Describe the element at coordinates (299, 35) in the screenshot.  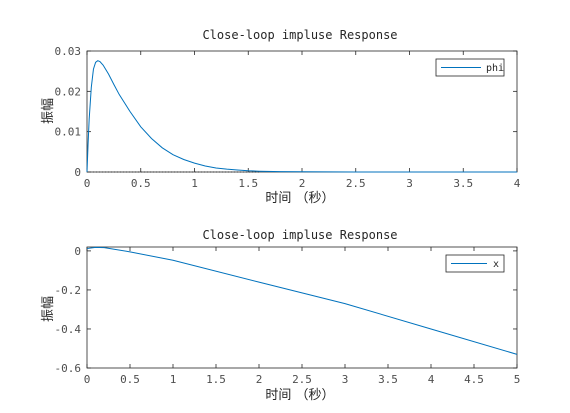
I see `top-chart-title: Close-loop impluse Response` at that location.